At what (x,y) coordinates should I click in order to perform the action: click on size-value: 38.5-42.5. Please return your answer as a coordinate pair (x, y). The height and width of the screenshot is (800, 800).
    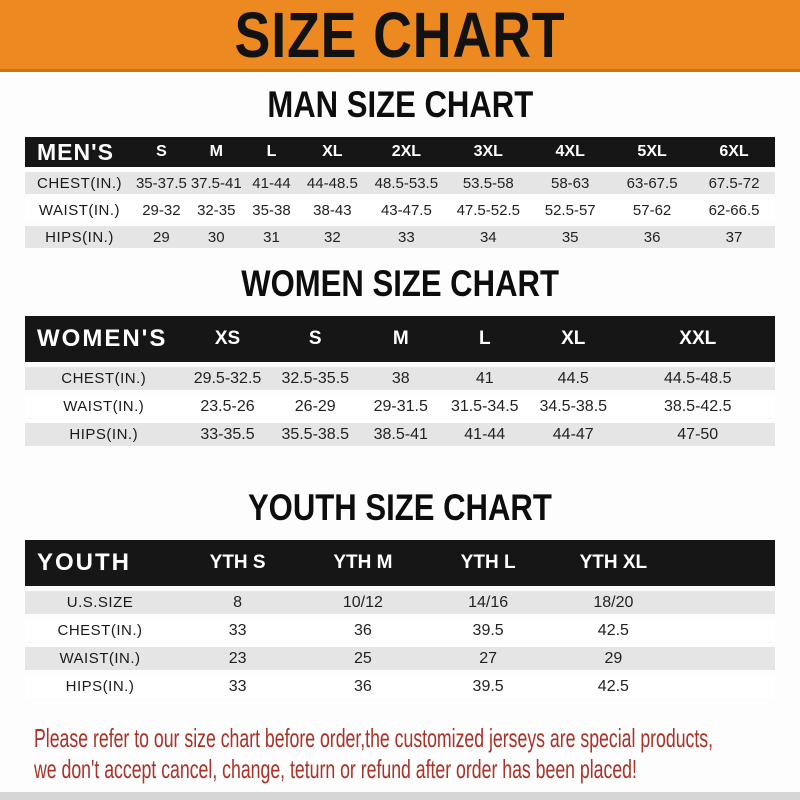
    Looking at the image, I should click on (697, 406).